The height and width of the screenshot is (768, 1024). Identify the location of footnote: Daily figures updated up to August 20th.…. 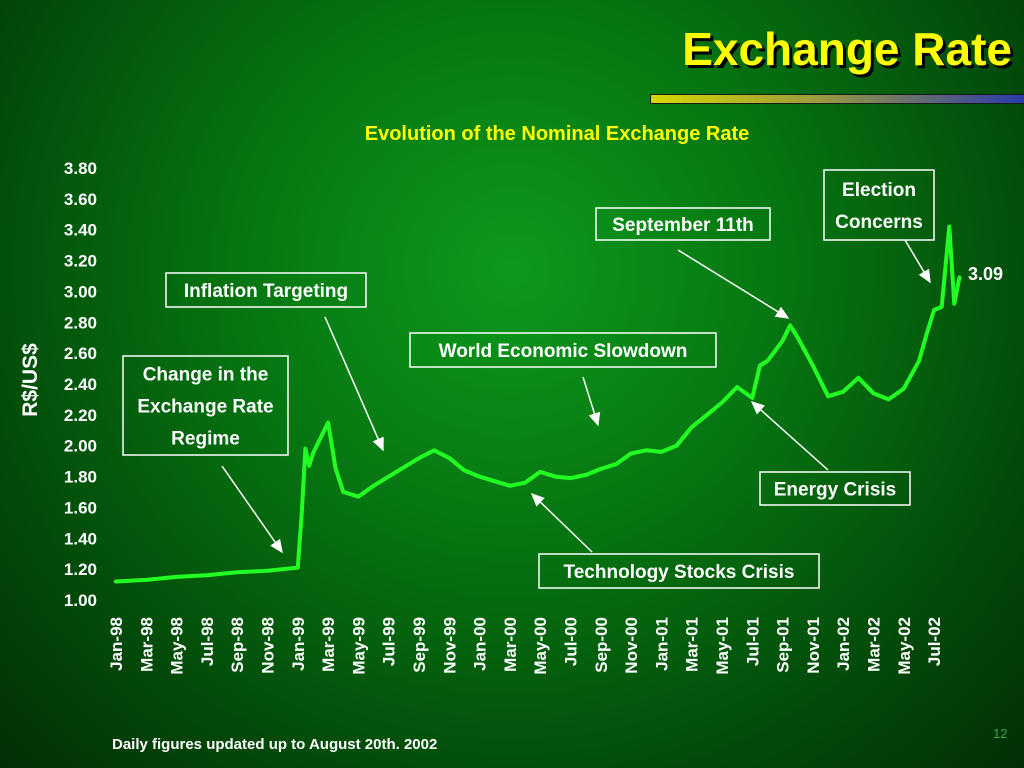
(275, 744).